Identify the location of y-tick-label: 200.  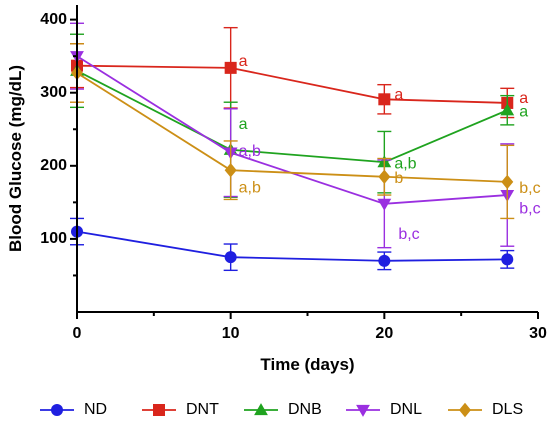
(53, 165).